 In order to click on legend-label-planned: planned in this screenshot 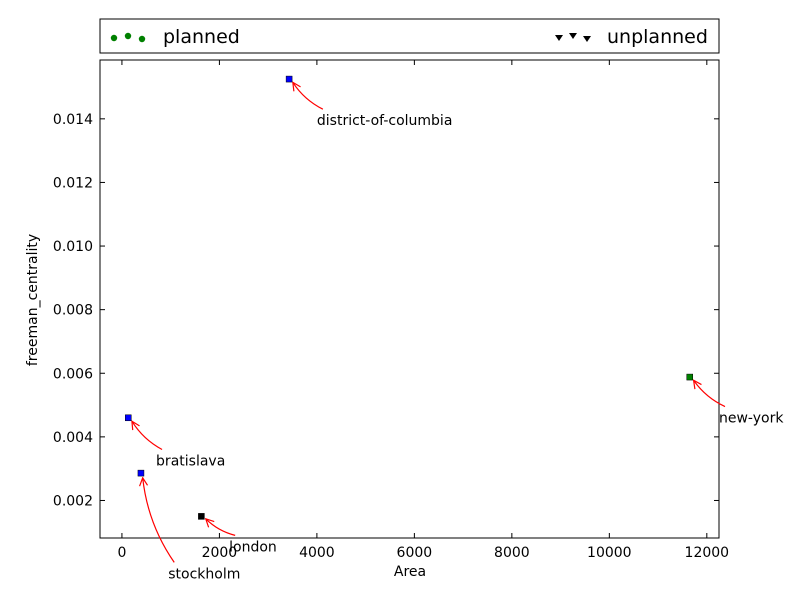, I will do `click(201, 37)`.